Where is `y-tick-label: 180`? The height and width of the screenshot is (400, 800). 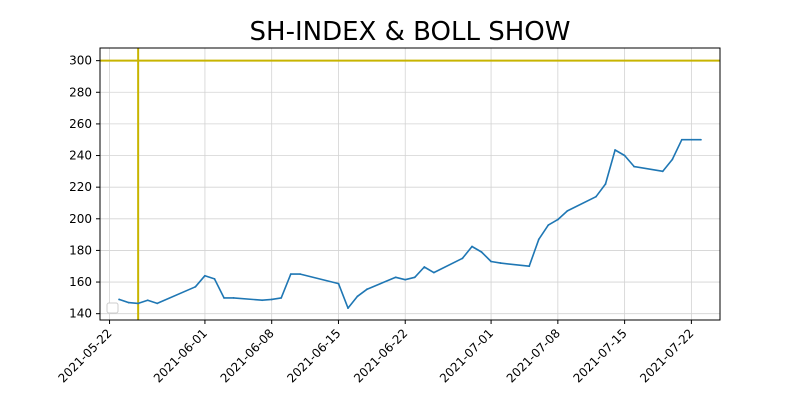 y-tick-label: 180 is located at coordinates (80, 250).